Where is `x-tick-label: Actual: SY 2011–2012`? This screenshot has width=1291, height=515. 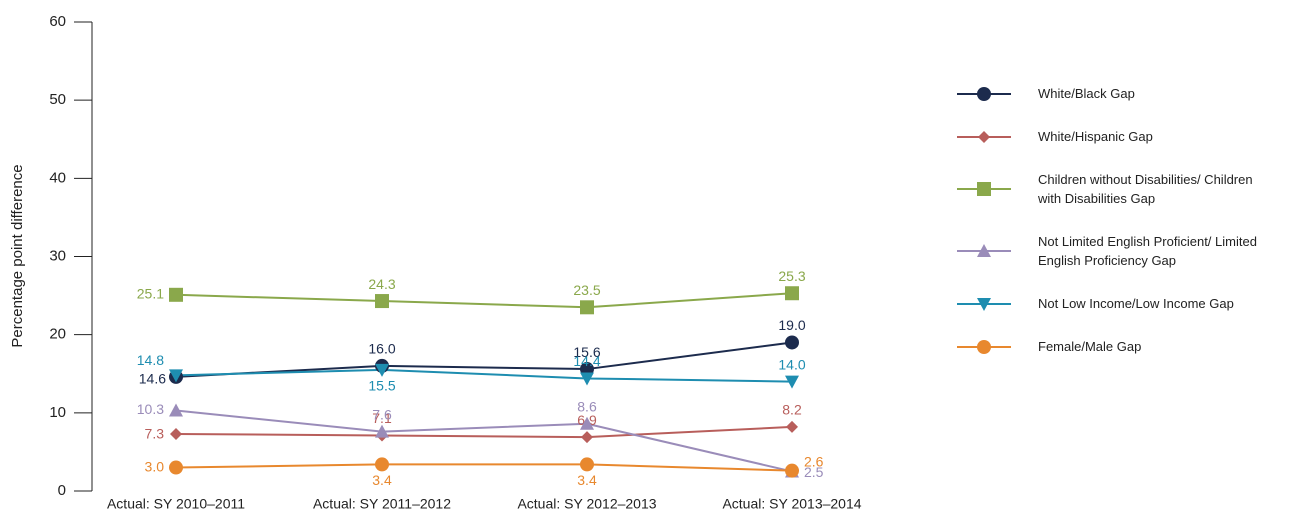 x-tick-label: Actual: SY 2011–2012 is located at coordinates (382, 504).